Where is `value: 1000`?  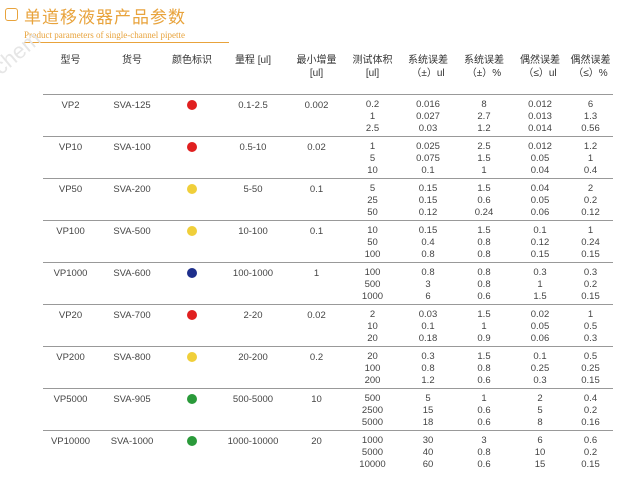
value: 1000 is located at coordinates (372, 440).